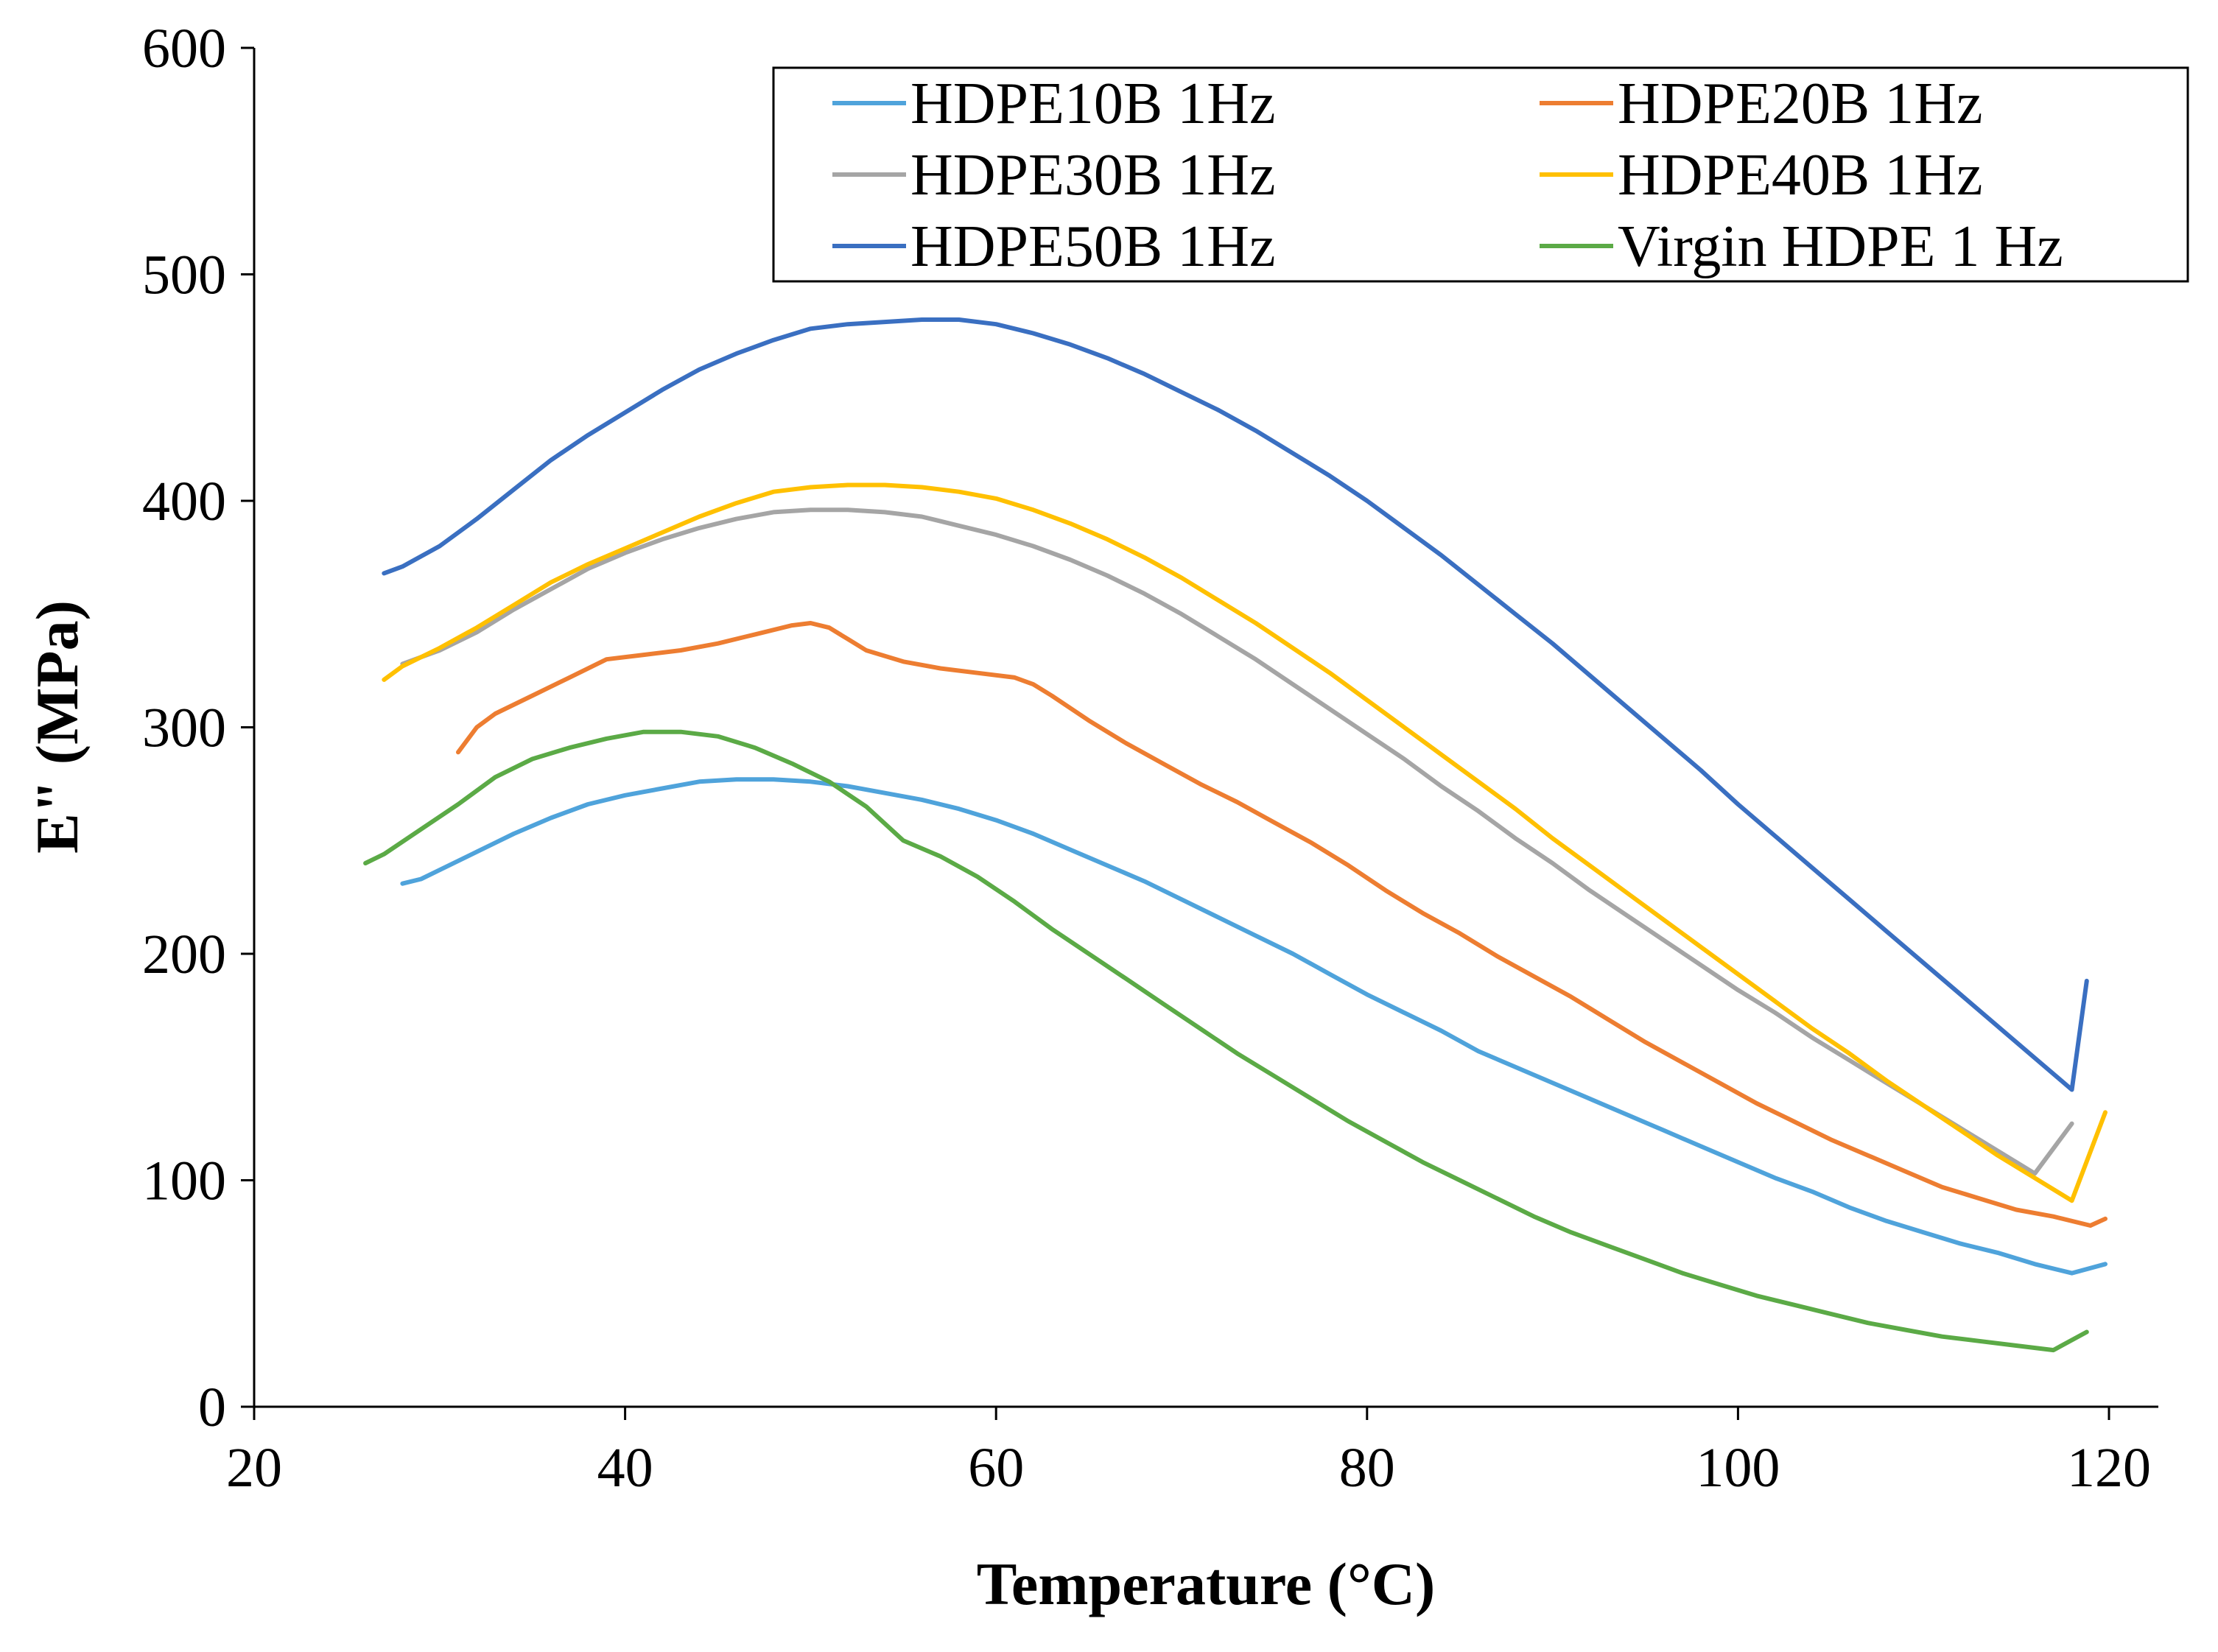  What do you see at coordinates (184, 954) in the screenshot?
I see `y-tick-label: 200` at bounding box center [184, 954].